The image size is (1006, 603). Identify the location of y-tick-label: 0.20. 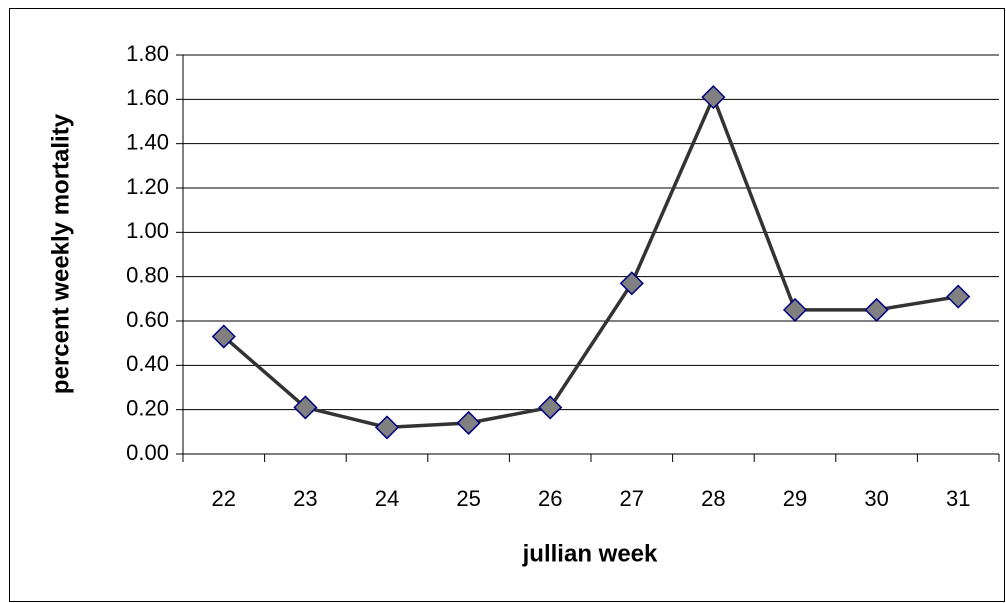
(147, 407).